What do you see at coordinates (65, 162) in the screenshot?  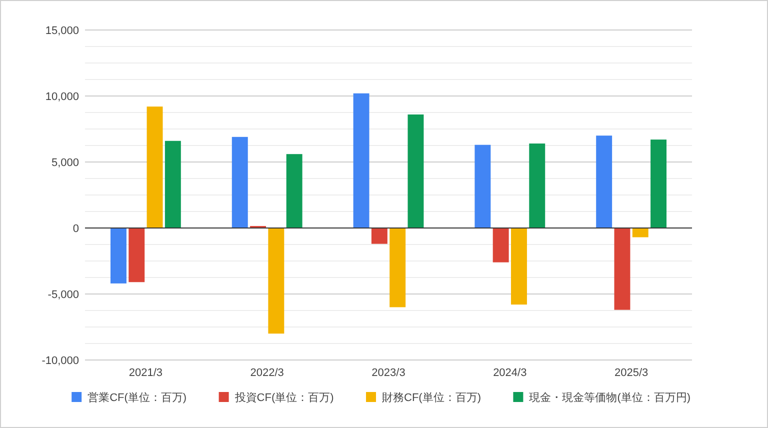 I see `y-tick-label: 5,000` at bounding box center [65, 162].